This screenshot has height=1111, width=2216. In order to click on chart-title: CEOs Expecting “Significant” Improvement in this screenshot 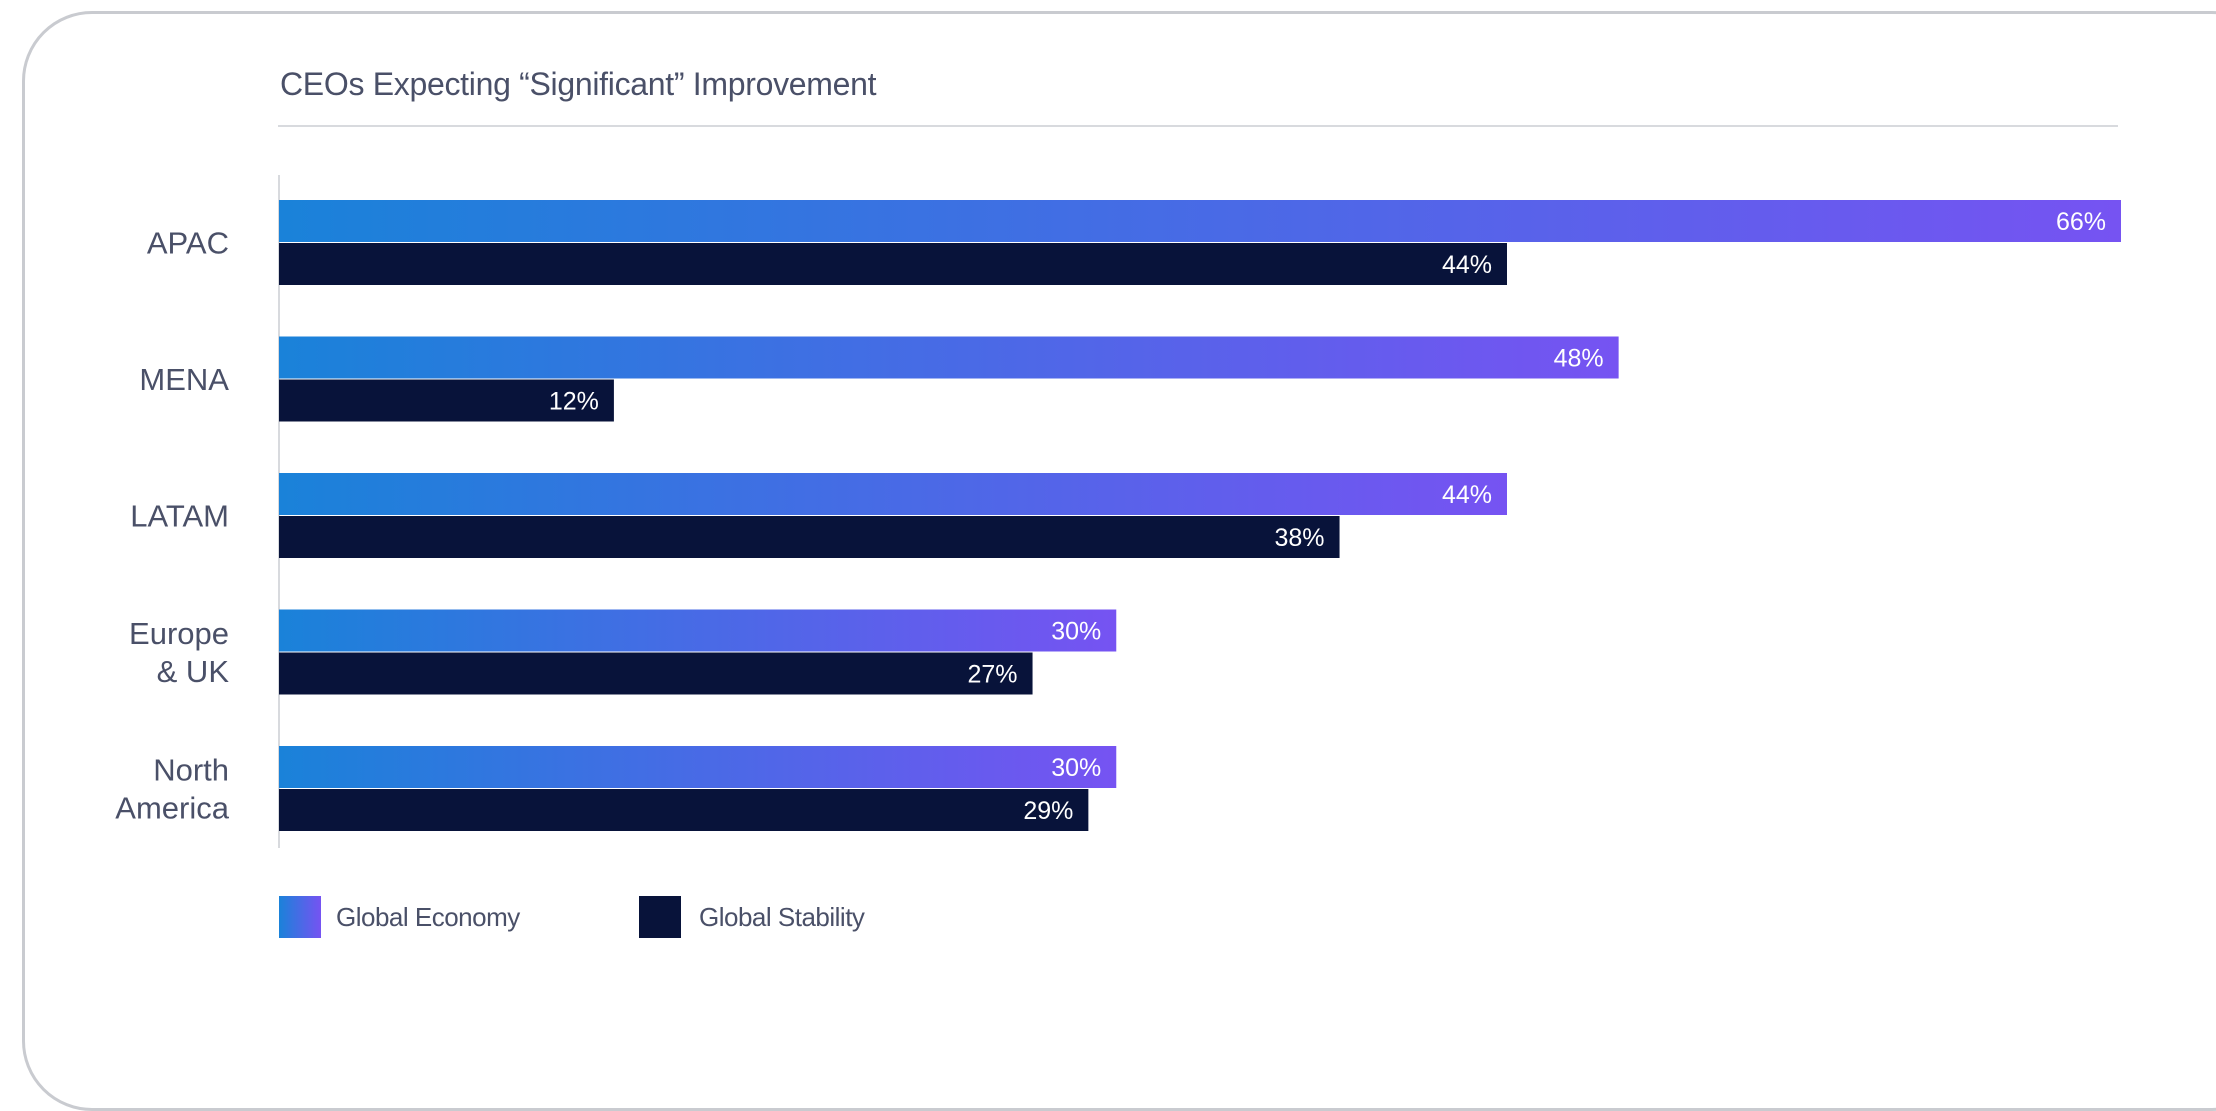, I will do `click(578, 84)`.